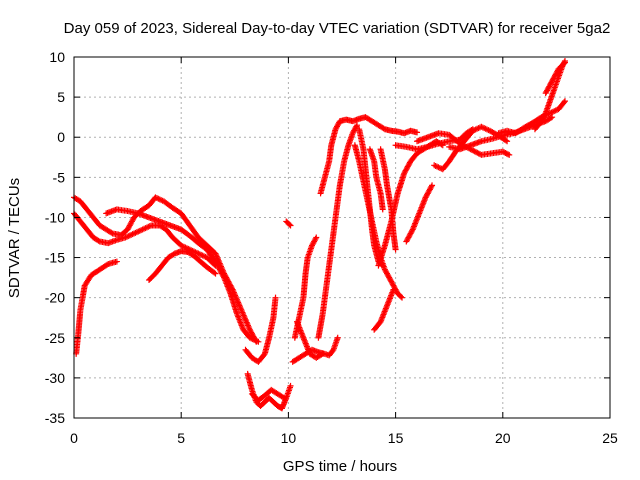 The width and height of the screenshot is (640, 480). I want to click on y-tick-label: -20, so click(55, 298).